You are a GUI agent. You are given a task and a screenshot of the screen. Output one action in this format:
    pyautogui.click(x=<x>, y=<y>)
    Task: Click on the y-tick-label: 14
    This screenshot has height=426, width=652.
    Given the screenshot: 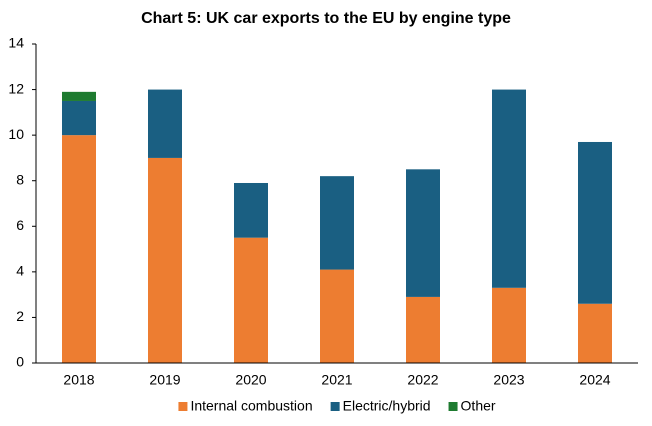 What is the action you would take?
    pyautogui.click(x=16, y=43)
    